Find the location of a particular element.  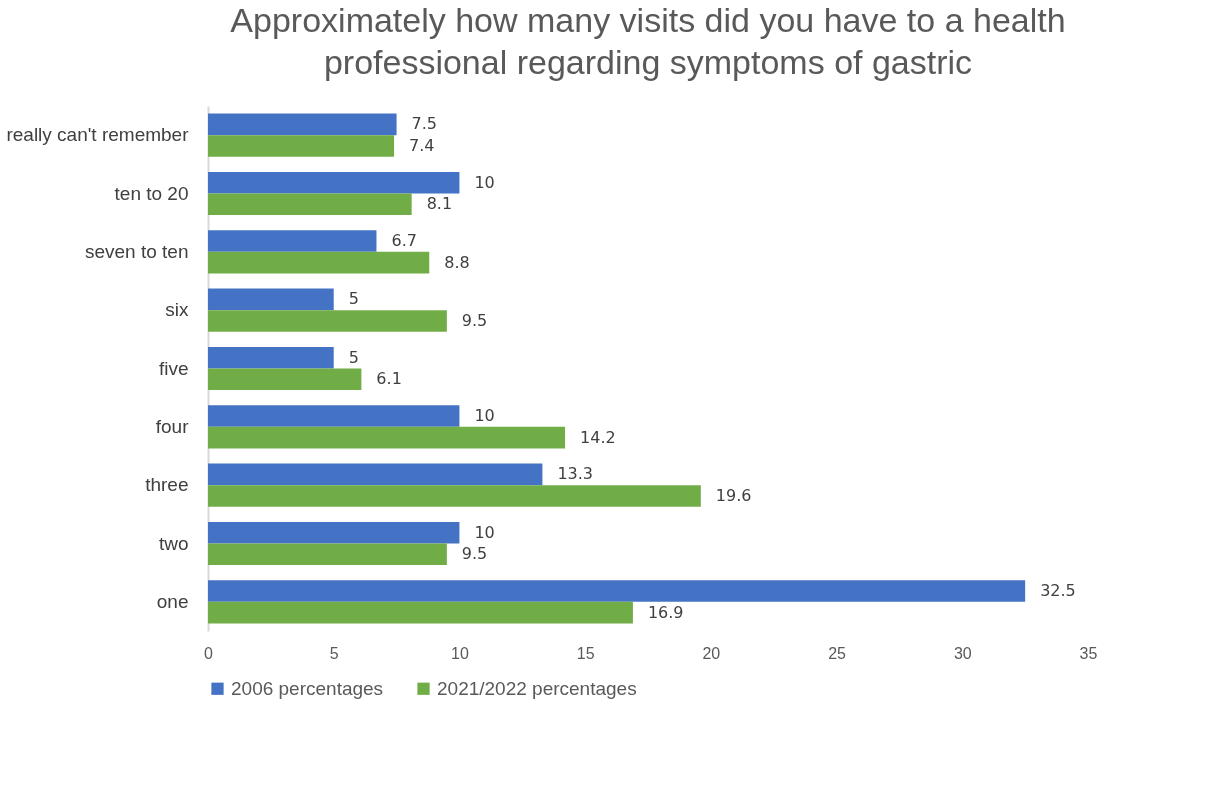

legend-label: 2021/2022 percentages is located at coordinates (537, 688).